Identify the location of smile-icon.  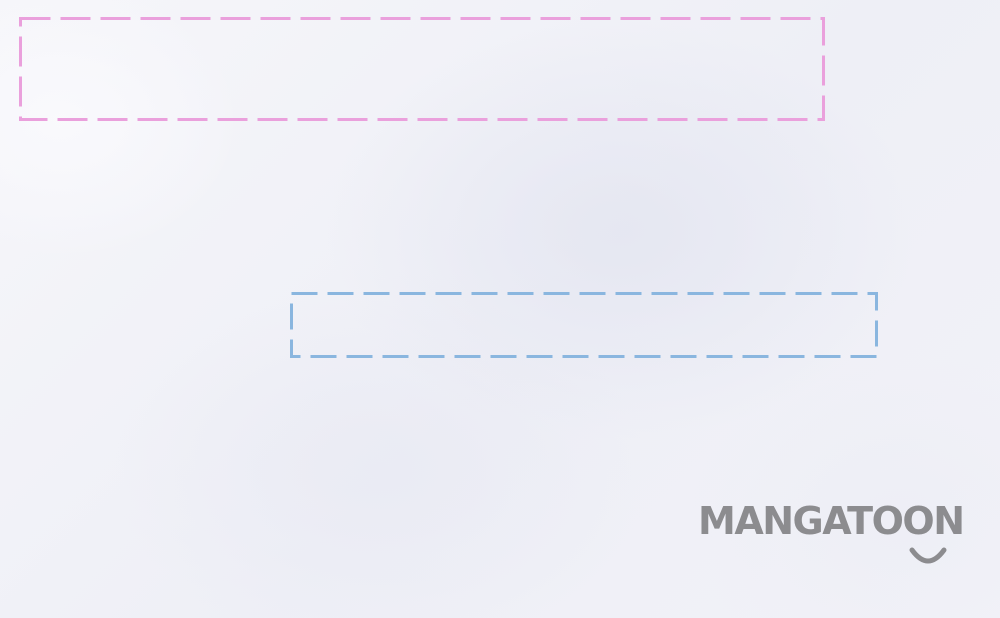
(928, 555).